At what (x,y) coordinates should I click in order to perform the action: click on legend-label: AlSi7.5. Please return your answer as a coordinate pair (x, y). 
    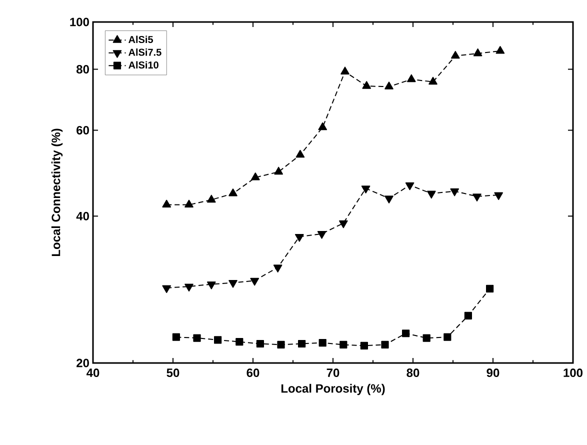
    Looking at the image, I should click on (145, 52).